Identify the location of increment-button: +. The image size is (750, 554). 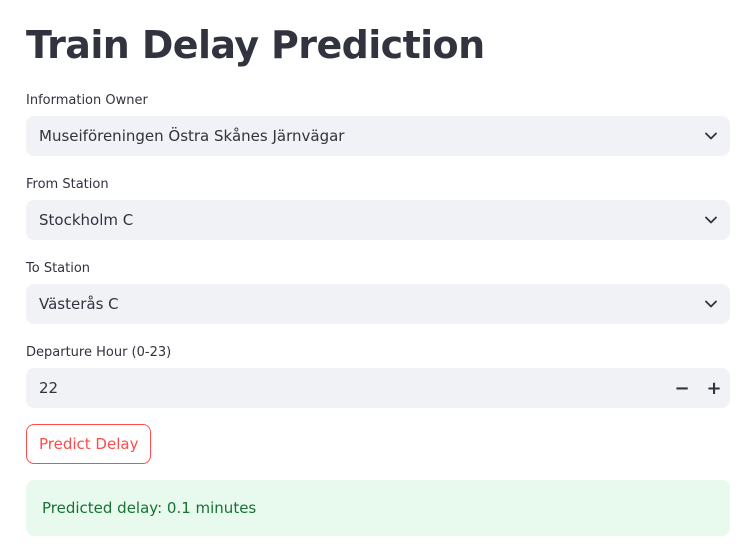
(714, 388).